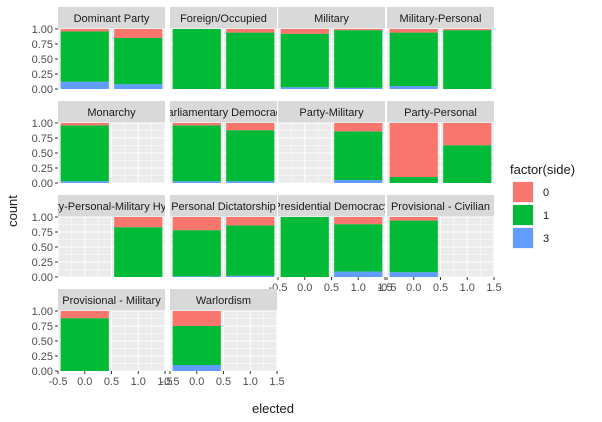  I want to click on facet-title: Party-Personal, so click(440, 113).